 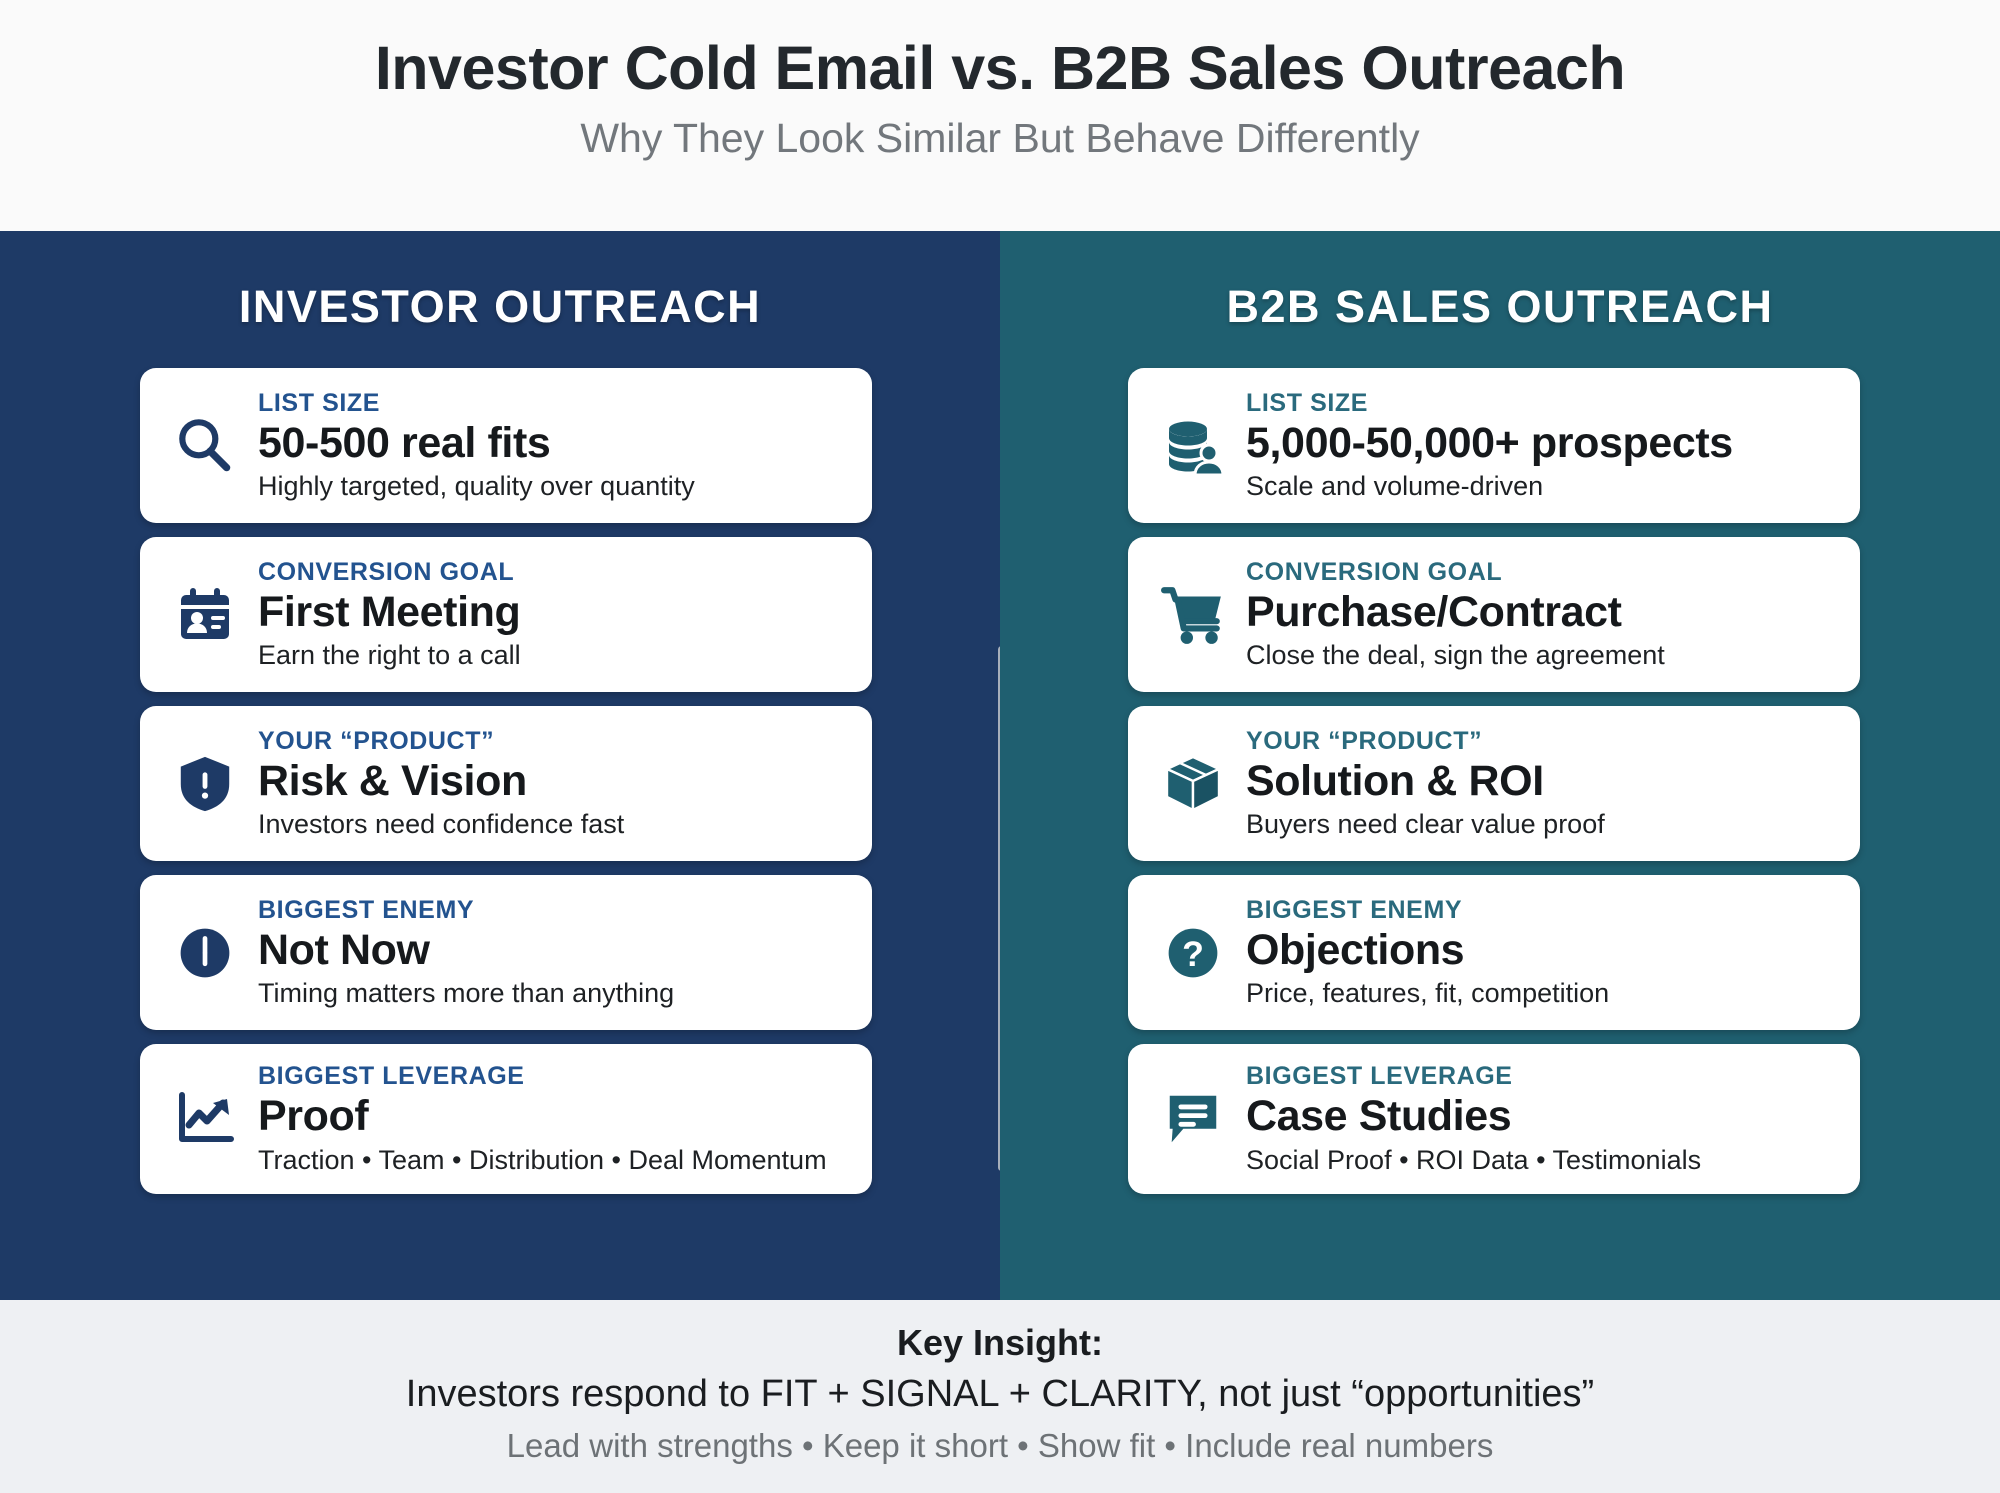 I want to click on card-description: Timing matters more than anything, so click(x=466, y=993).